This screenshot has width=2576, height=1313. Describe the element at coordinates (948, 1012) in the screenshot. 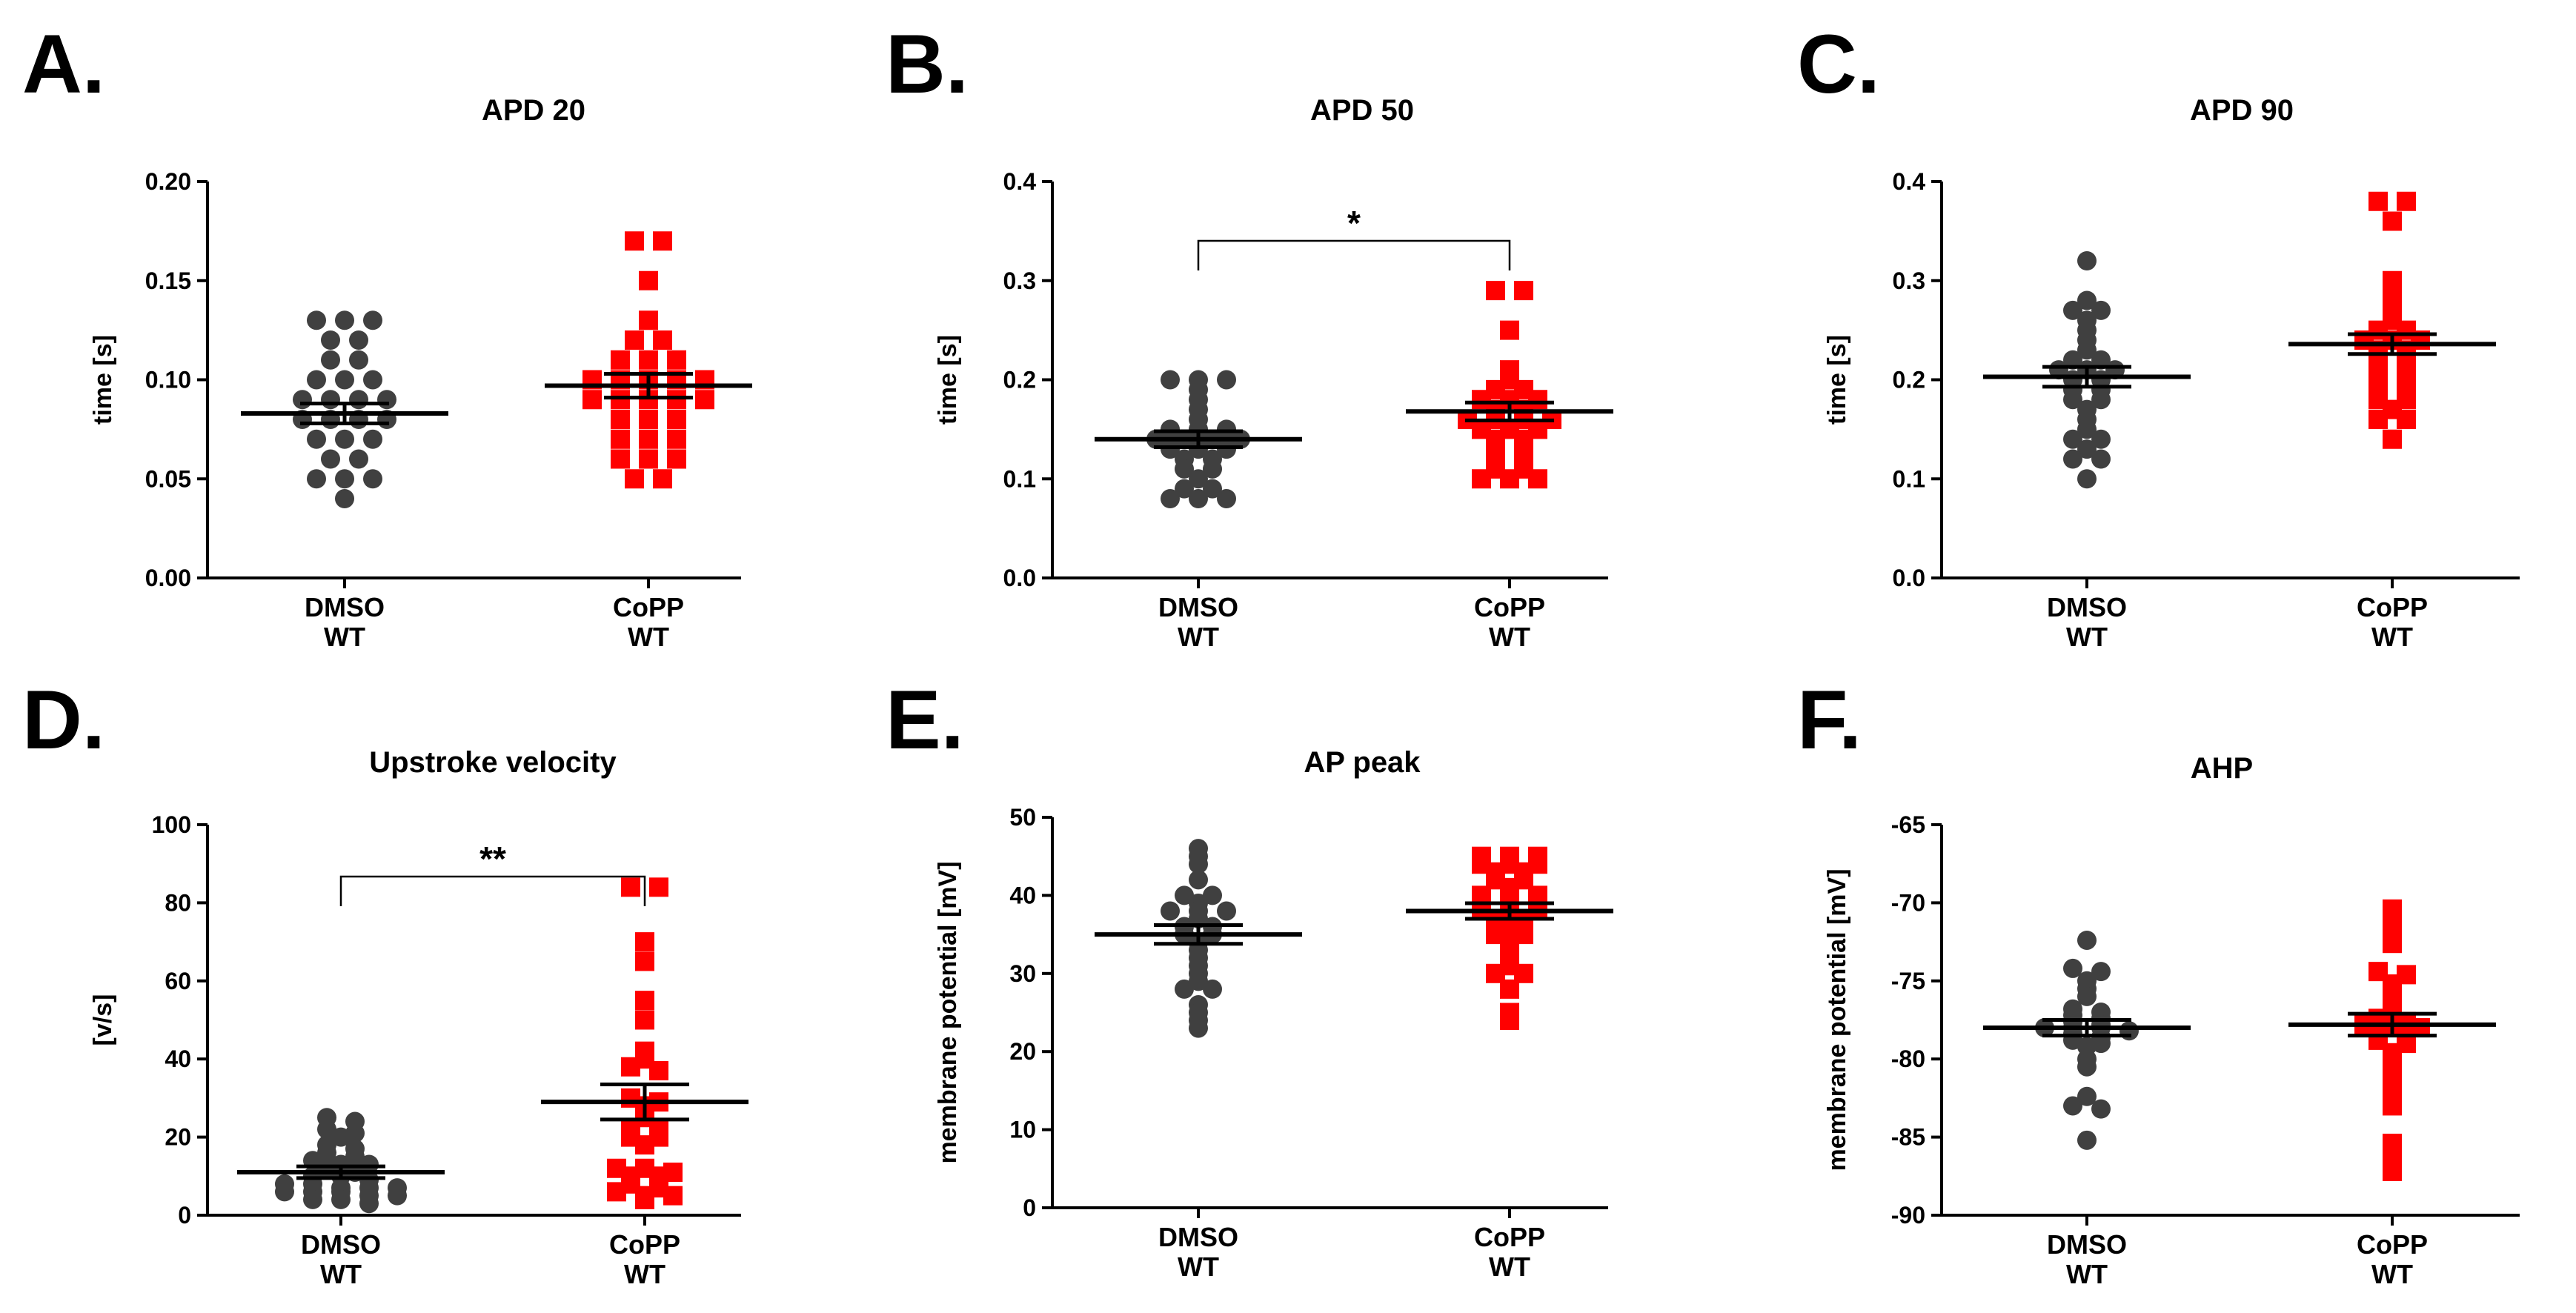

I see `y-axis-label: membrane potential [mV]` at that location.